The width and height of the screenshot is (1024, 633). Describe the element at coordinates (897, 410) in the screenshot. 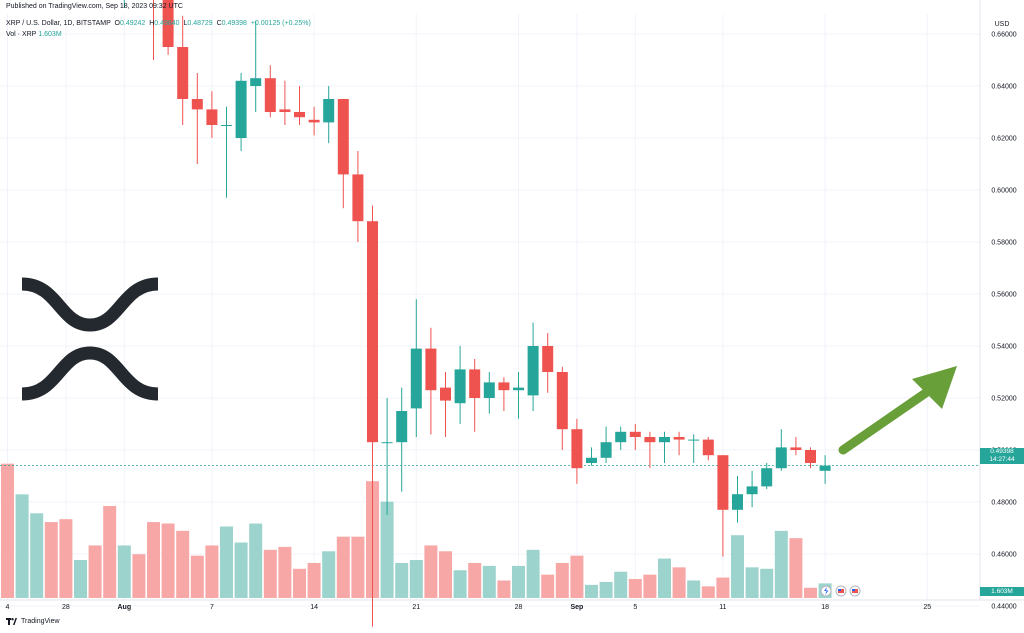

I see `up-trend-arrow` at that location.